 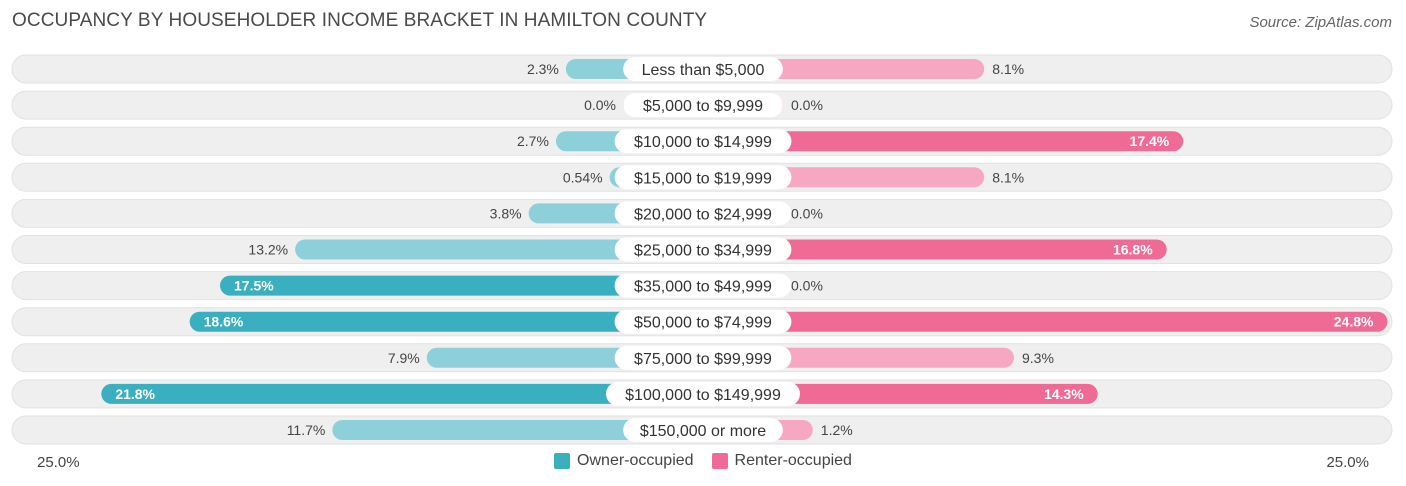 I want to click on owner-value-label: 21.8%, so click(x=135, y=394).